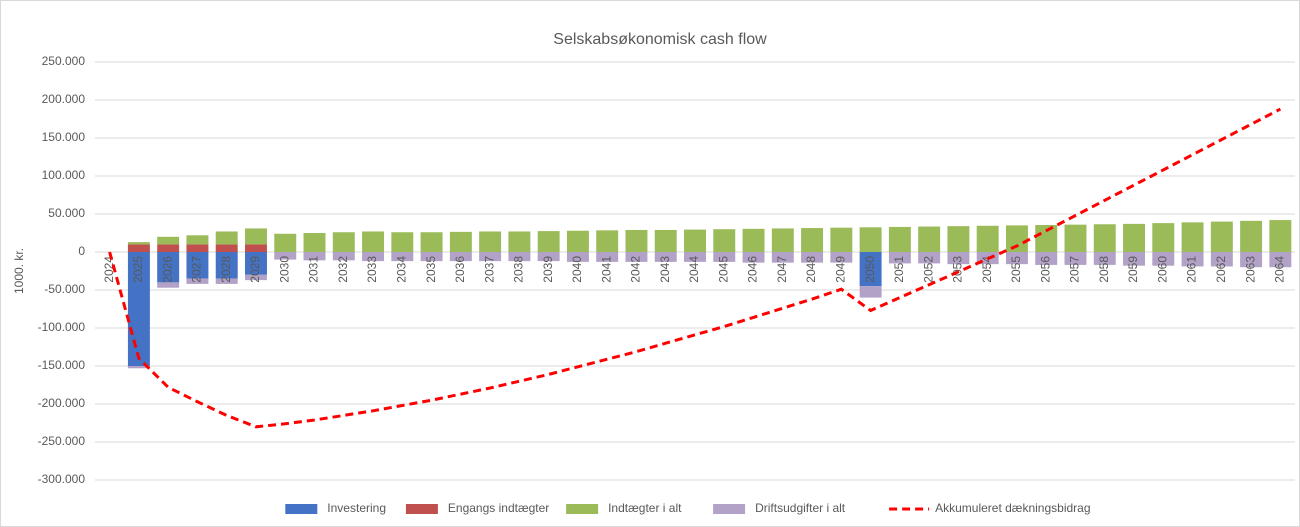  What do you see at coordinates (1104, 269) in the screenshot?
I see `x-tick-label: 2058` at bounding box center [1104, 269].